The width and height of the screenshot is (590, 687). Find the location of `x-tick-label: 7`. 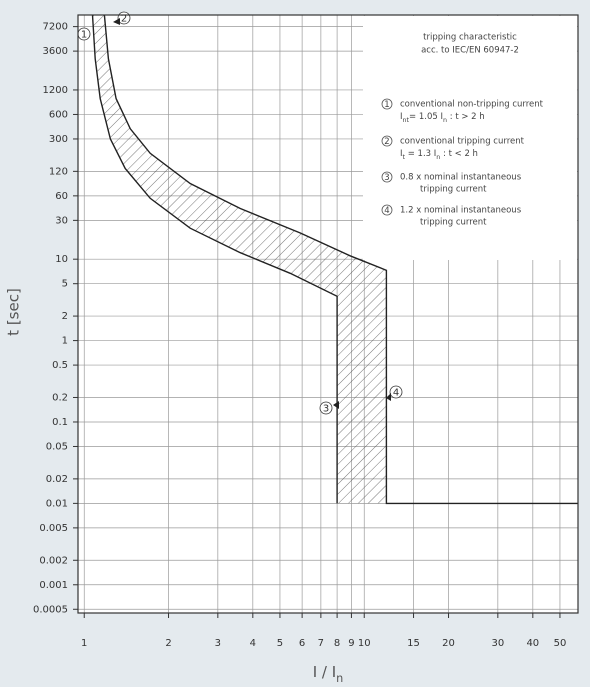

x-tick-label: 7 is located at coordinates (321, 643).